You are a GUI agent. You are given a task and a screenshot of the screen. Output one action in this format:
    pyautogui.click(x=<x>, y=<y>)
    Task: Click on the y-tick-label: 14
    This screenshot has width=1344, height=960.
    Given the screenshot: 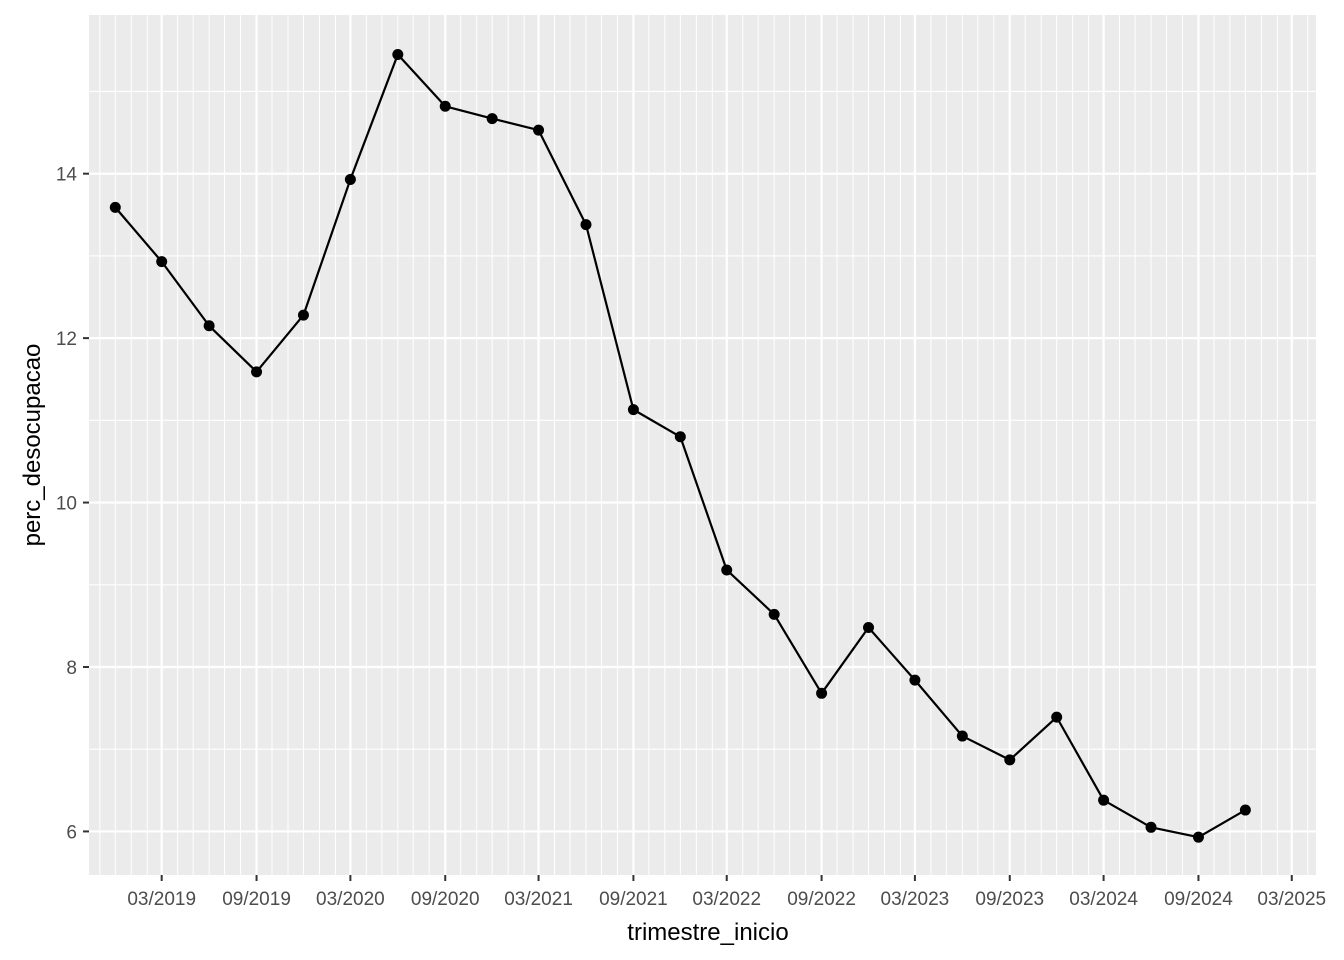 What is the action you would take?
    pyautogui.click(x=67, y=175)
    